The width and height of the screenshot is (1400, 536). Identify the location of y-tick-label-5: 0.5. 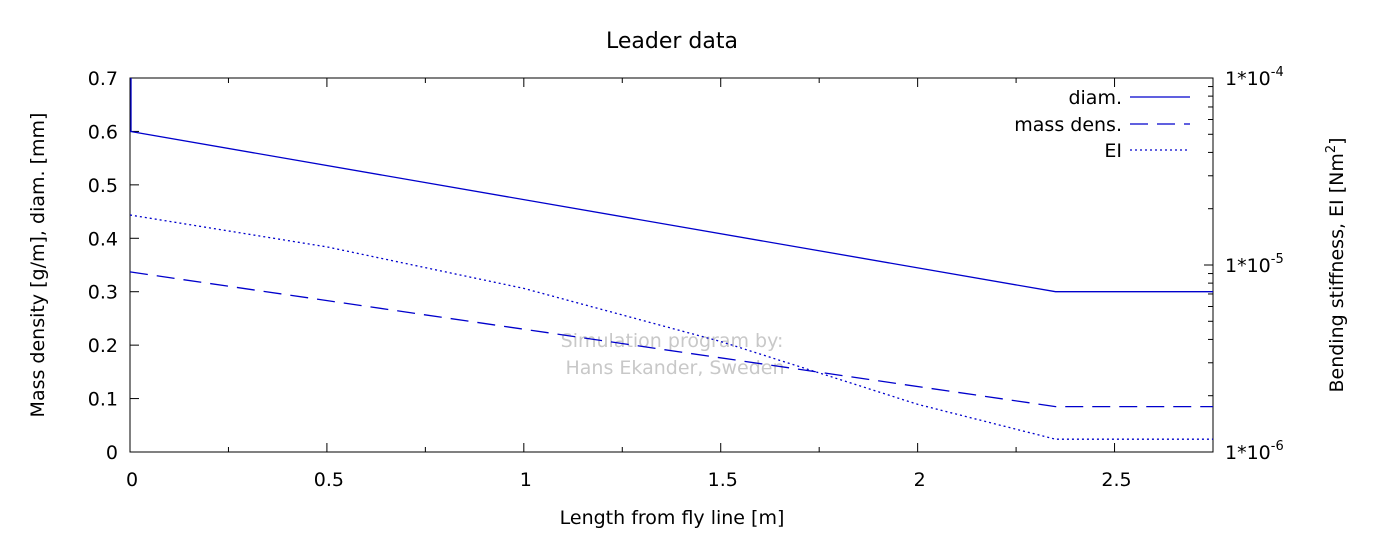
(103, 186).